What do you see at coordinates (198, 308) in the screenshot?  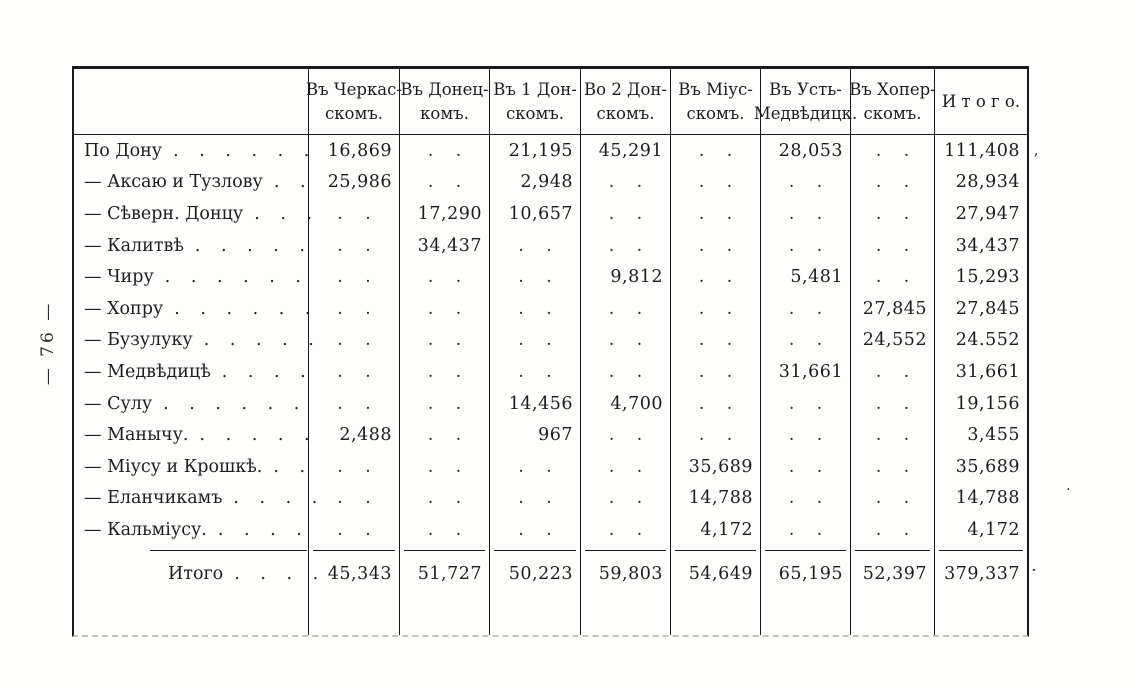 I see `row-label: — Хопру. . . . . .` at bounding box center [198, 308].